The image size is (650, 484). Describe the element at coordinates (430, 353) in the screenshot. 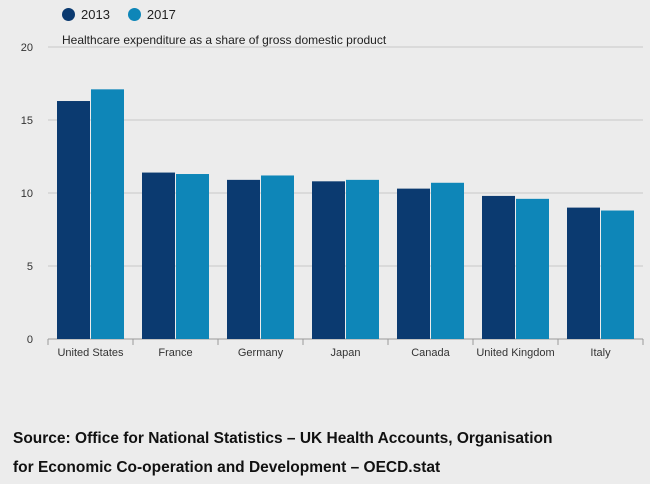

I see `x-tick-label: Canada` at that location.